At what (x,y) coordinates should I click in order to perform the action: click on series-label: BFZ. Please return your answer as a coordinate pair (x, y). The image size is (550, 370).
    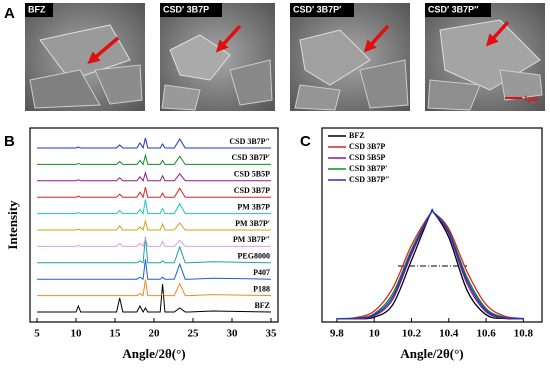
    Looking at the image, I should click on (262, 305).